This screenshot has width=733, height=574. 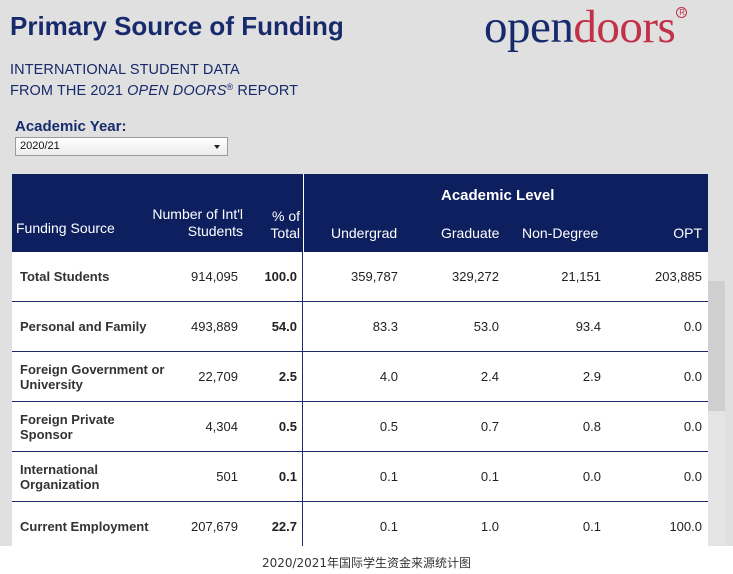 What do you see at coordinates (678, 276) in the screenshot?
I see `cell-opt: 203,885` at bounding box center [678, 276].